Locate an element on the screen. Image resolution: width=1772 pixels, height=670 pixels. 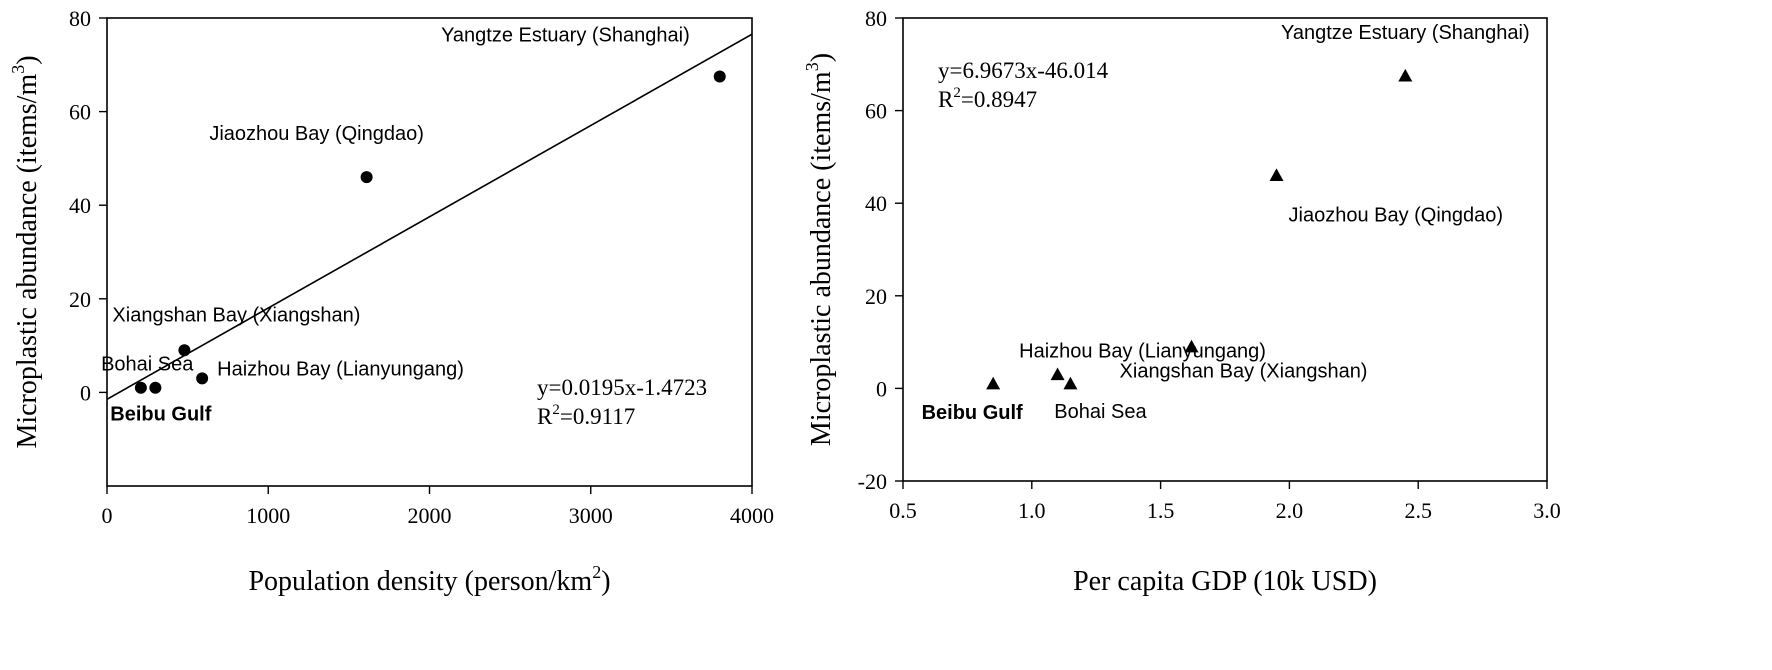
x-axis-title-main: Per capita GDP (10k USD) is located at coordinates (1225, 581).